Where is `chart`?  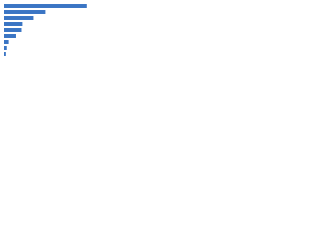 chart is located at coordinates (45, 30).